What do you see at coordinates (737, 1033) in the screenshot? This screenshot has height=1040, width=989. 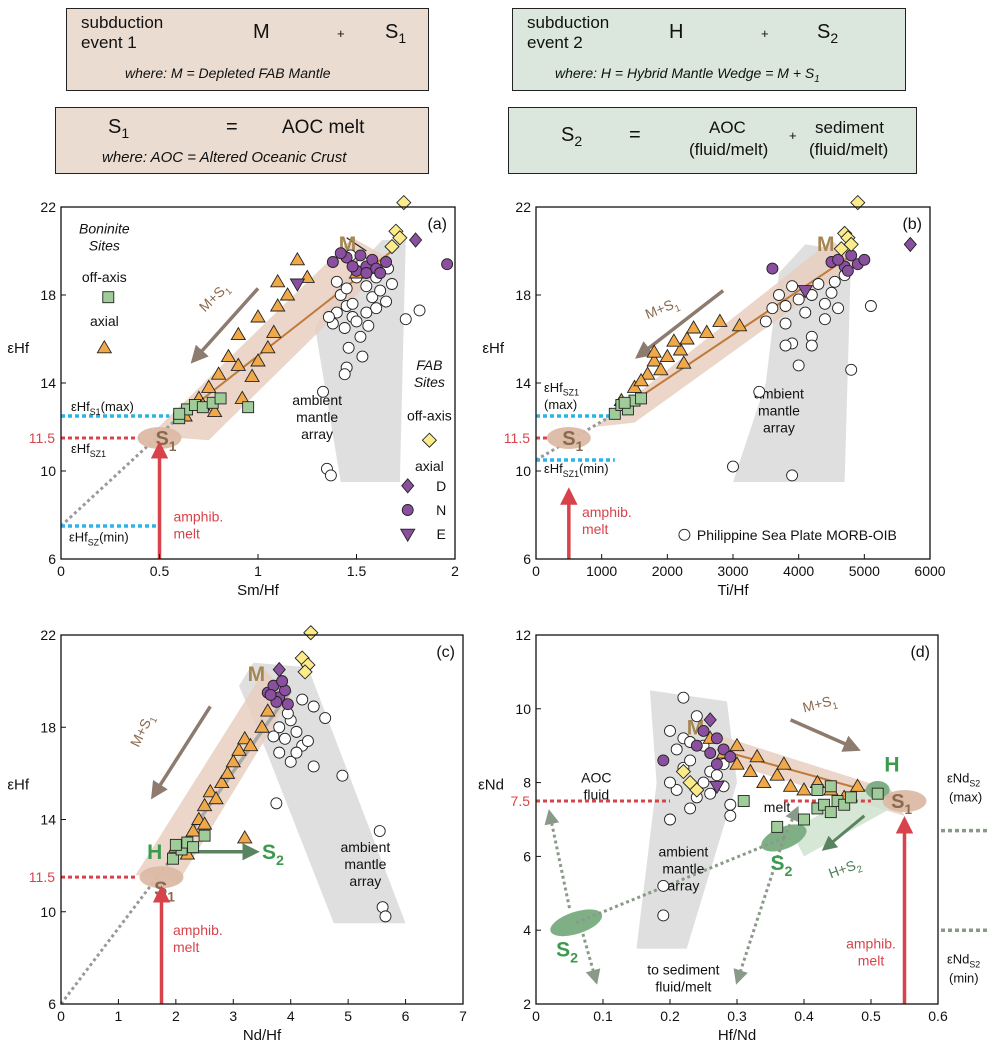 I see `x-axis-label: Hf/Nd` at bounding box center [737, 1033].